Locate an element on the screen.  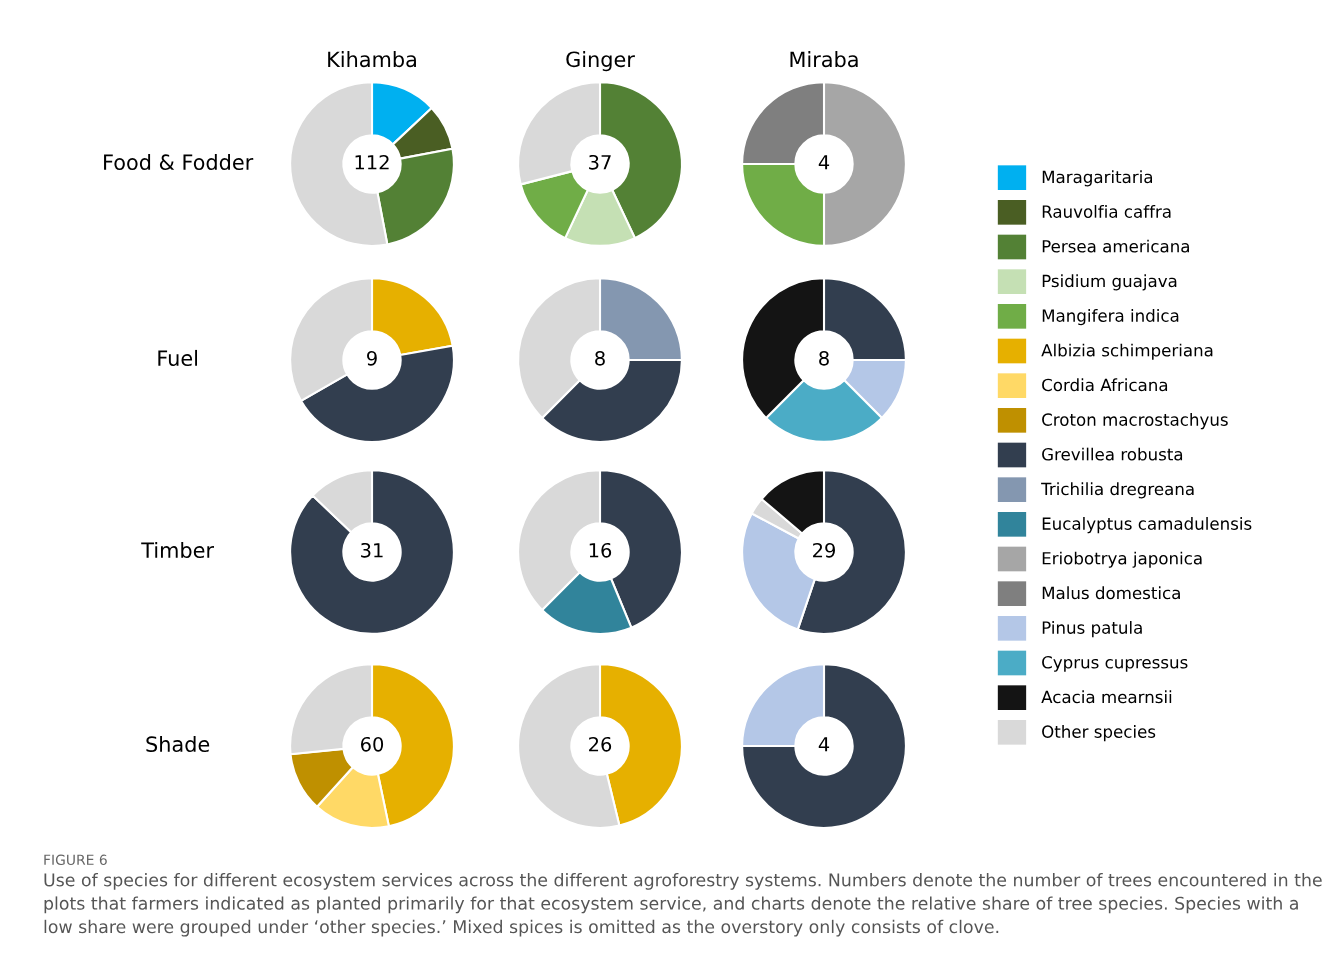
category-label: Eriobotrya japonica is located at coordinates (1122, 559).